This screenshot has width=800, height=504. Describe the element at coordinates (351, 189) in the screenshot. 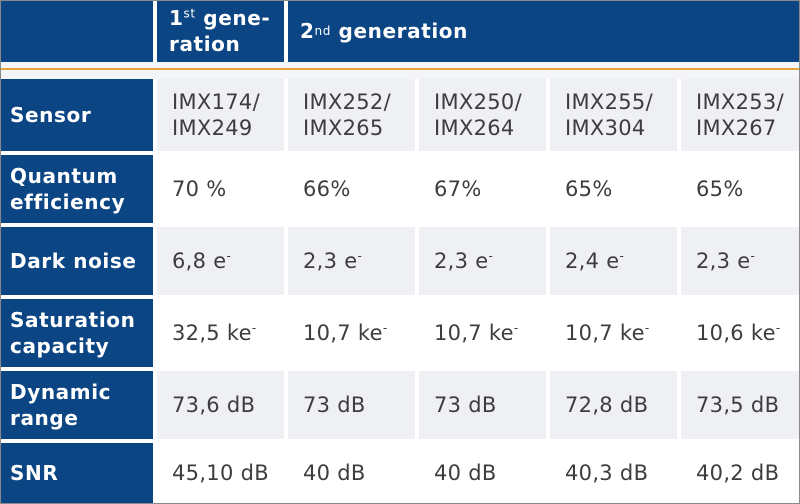

I see `table-cell: 66%` at that location.